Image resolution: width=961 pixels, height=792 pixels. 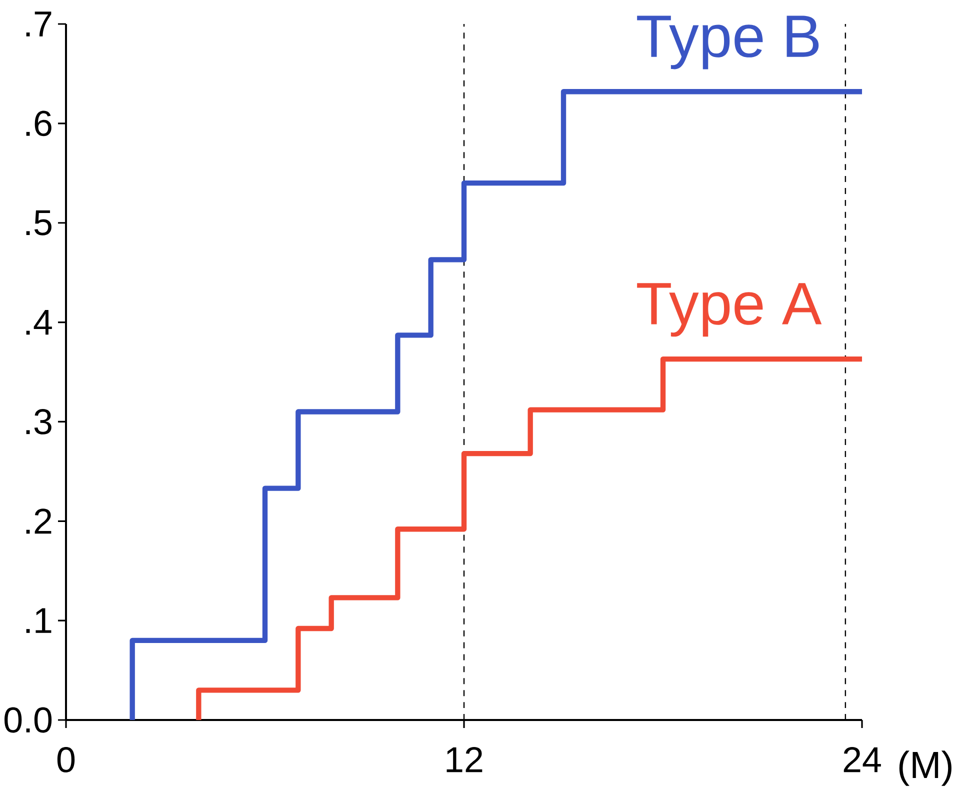 I want to click on x-tick-label: 0, so click(x=66, y=759).